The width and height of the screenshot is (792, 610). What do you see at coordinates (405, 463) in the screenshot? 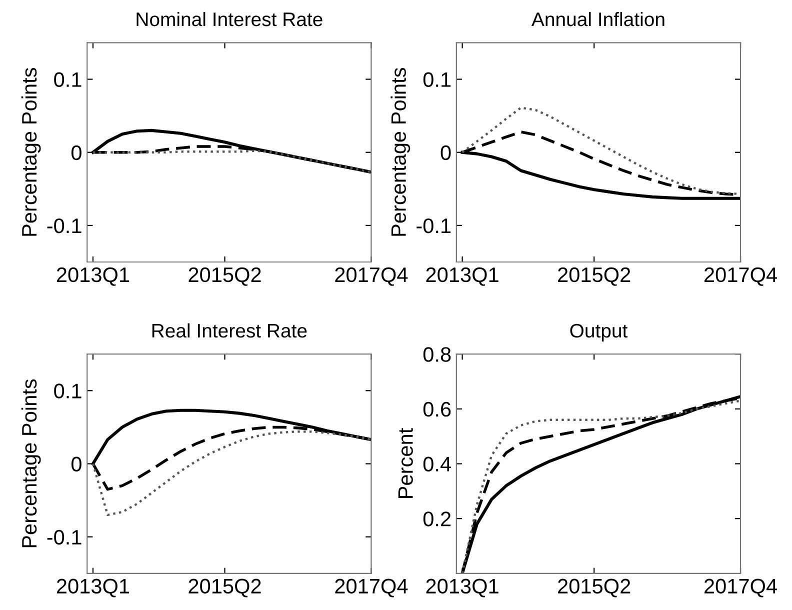
I see `y-axis-title: Percent` at bounding box center [405, 463].